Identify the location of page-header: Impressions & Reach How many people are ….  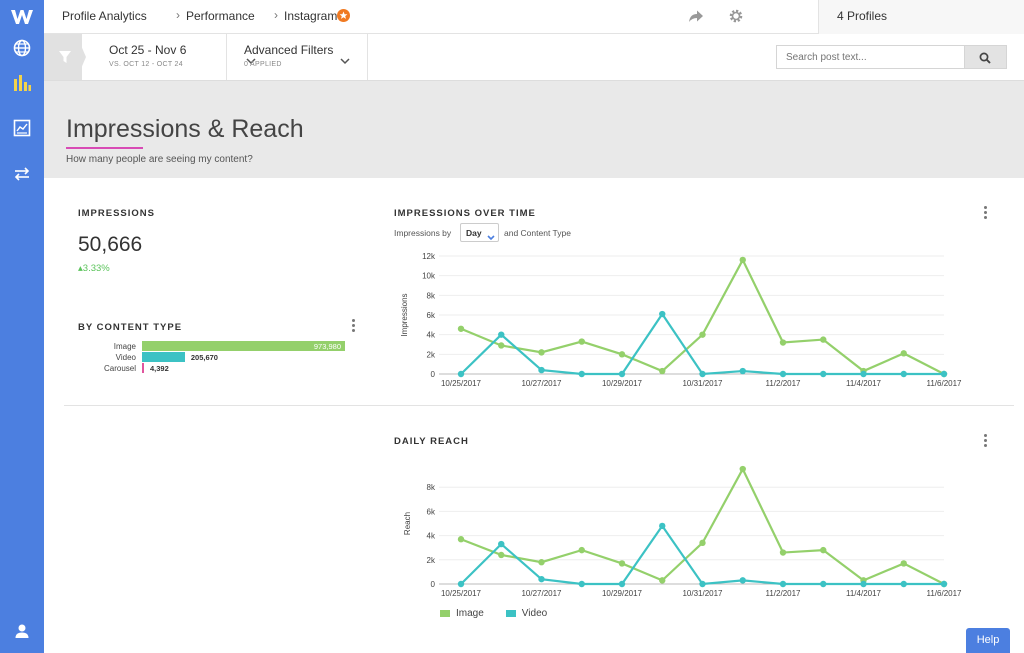
(534, 129).